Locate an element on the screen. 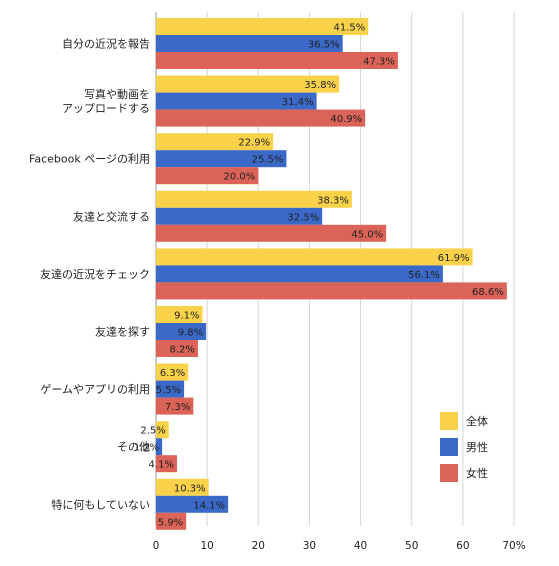 Image resolution: width=559 pixels, height=566 pixels. bar-value-label: 1.2% is located at coordinates (146, 448).